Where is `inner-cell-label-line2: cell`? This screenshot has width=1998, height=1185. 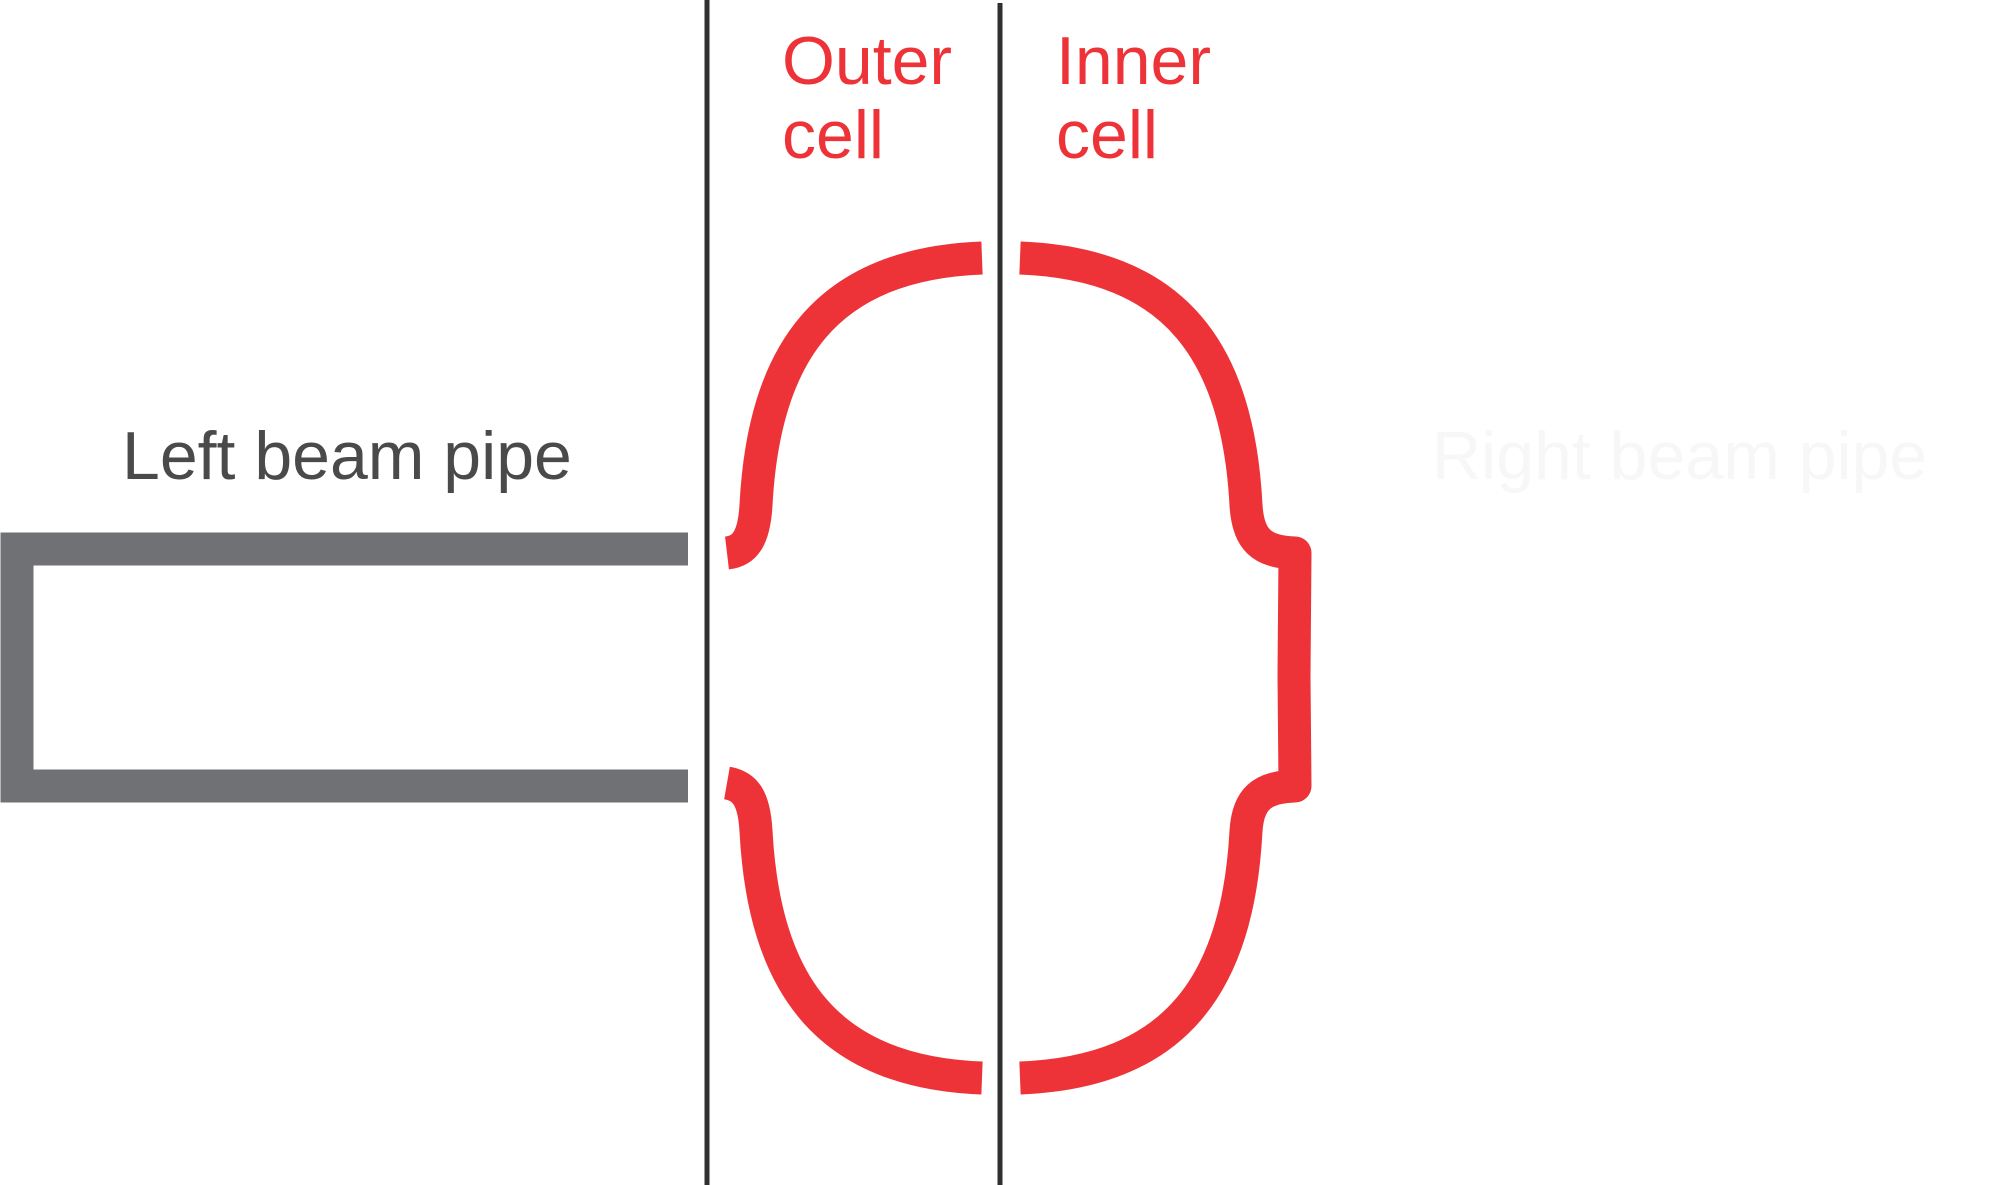
inner-cell-label-line2: cell is located at coordinates (1107, 135).